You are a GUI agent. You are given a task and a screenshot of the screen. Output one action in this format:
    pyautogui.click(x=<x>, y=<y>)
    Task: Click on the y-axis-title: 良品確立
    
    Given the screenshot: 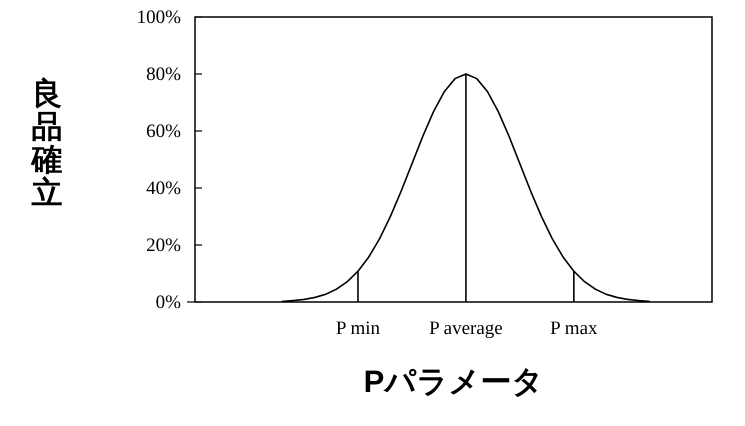 What is the action you would take?
    pyautogui.click(x=46, y=143)
    